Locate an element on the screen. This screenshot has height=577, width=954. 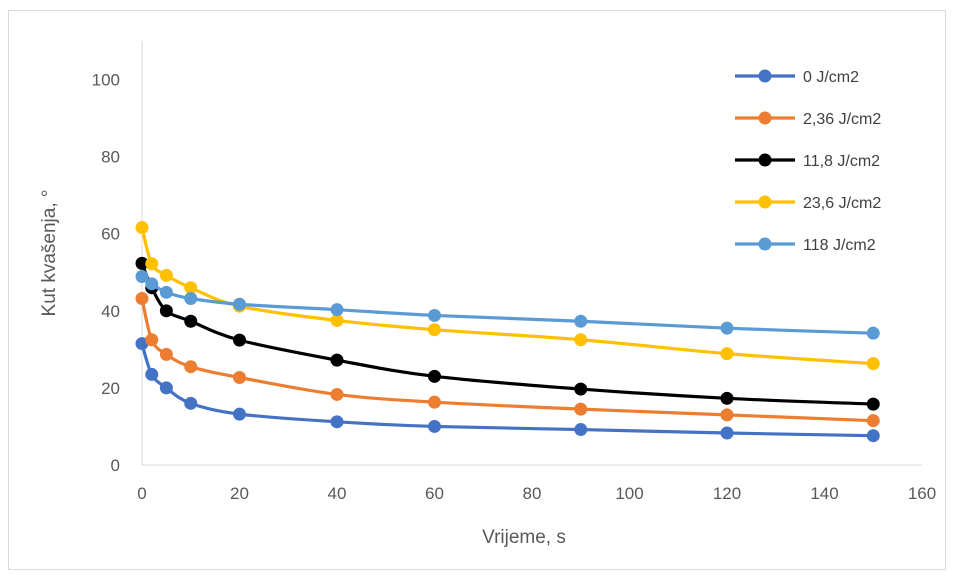
legend-label: 11,8 J/cm2 is located at coordinates (841, 161).